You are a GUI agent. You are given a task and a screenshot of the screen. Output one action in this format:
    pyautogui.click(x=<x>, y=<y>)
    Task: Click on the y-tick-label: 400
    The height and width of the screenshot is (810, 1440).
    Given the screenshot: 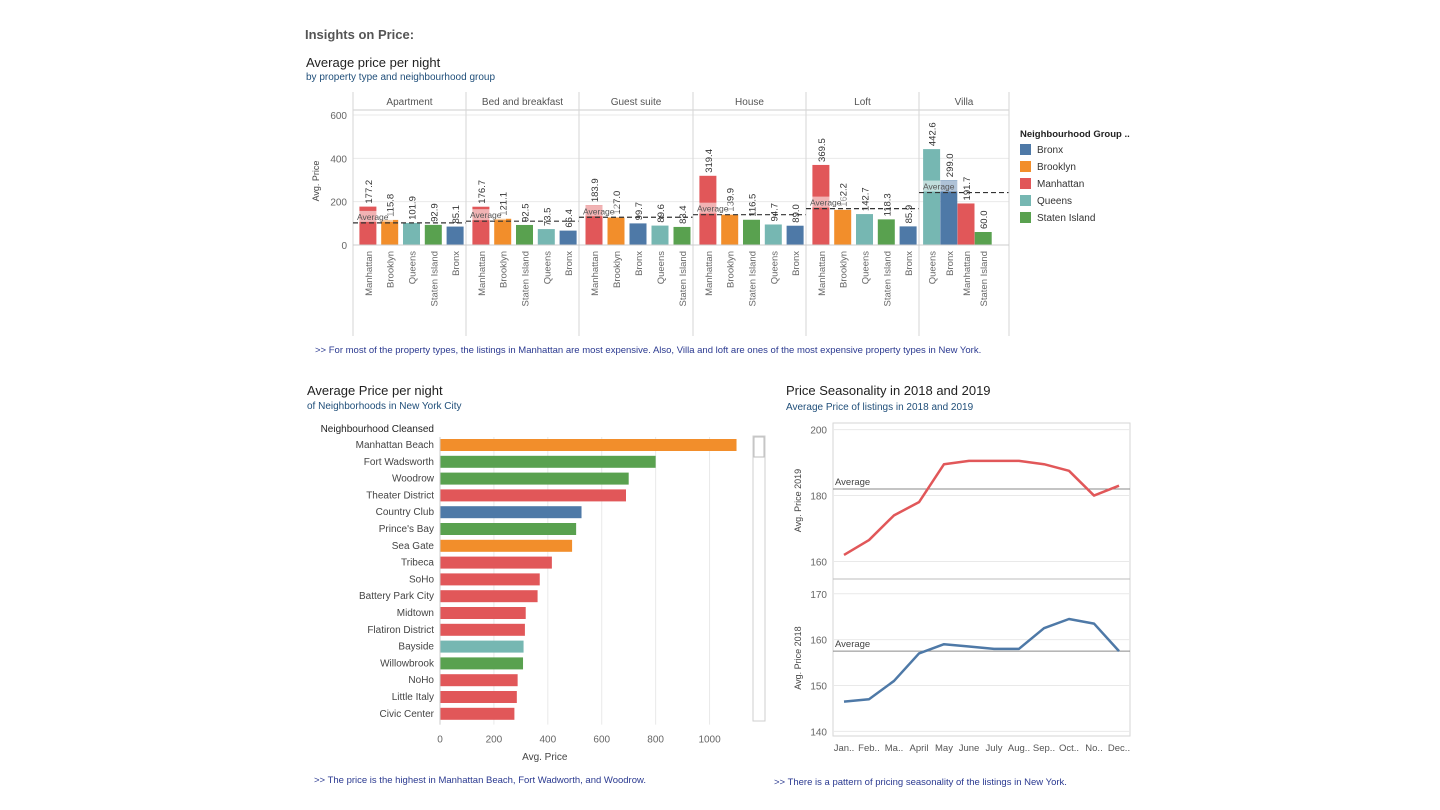 What is the action you would take?
    pyautogui.click(x=338, y=159)
    